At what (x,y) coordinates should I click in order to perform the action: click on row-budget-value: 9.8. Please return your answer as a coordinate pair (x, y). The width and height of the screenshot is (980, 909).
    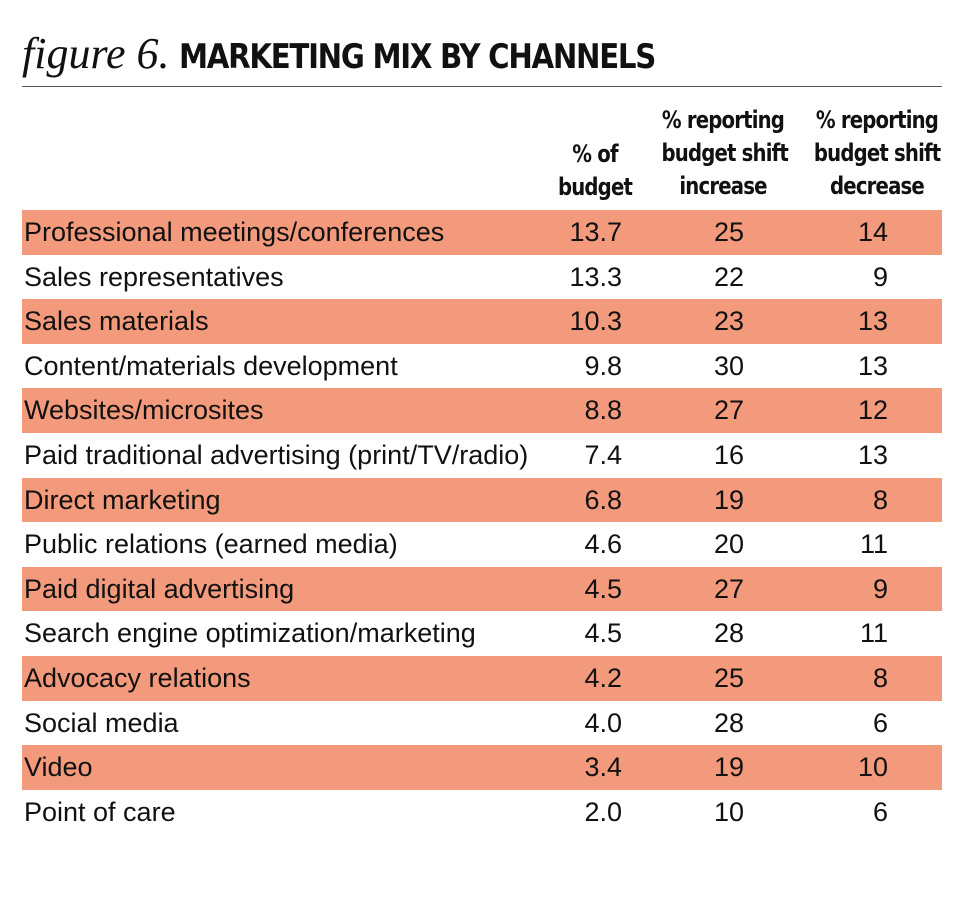
    Looking at the image, I should click on (603, 365).